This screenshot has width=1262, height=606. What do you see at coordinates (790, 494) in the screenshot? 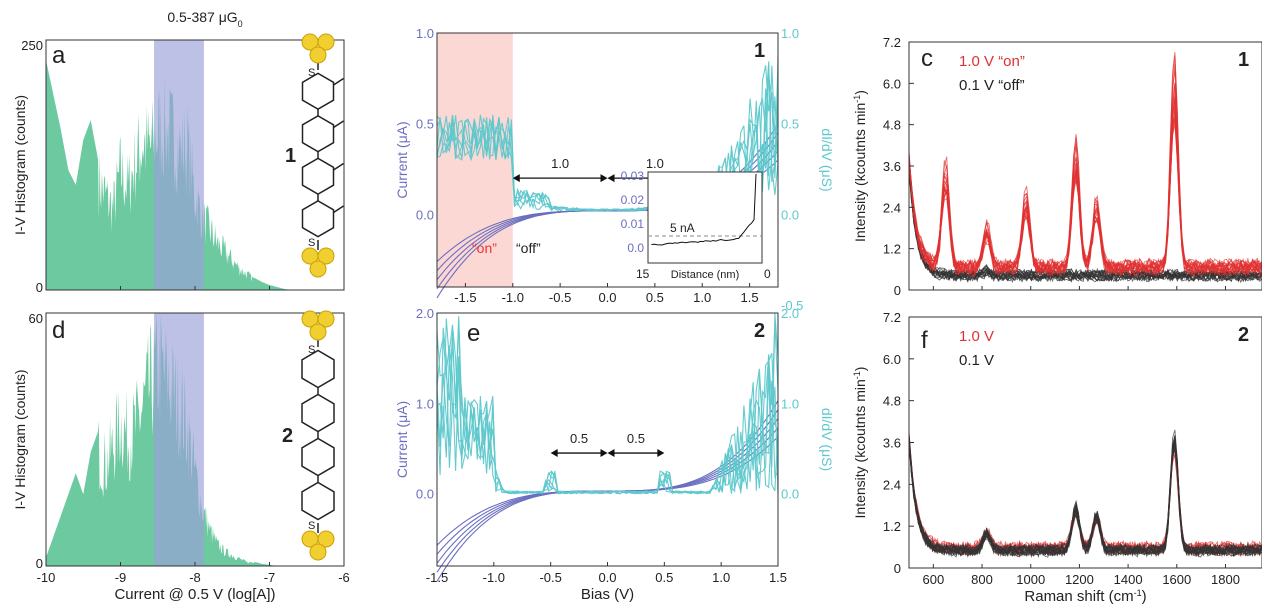
I see `ytick-label-right: 0.0` at bounding box center [790, 494].